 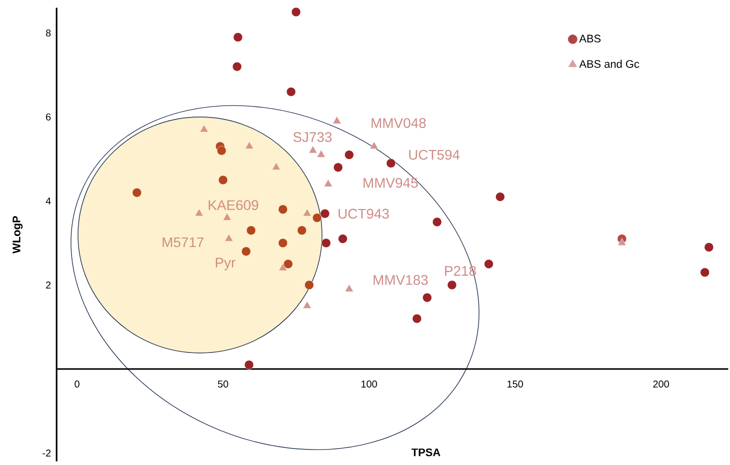 I want to click on annotation: M5717, so click(x=183, y=242).